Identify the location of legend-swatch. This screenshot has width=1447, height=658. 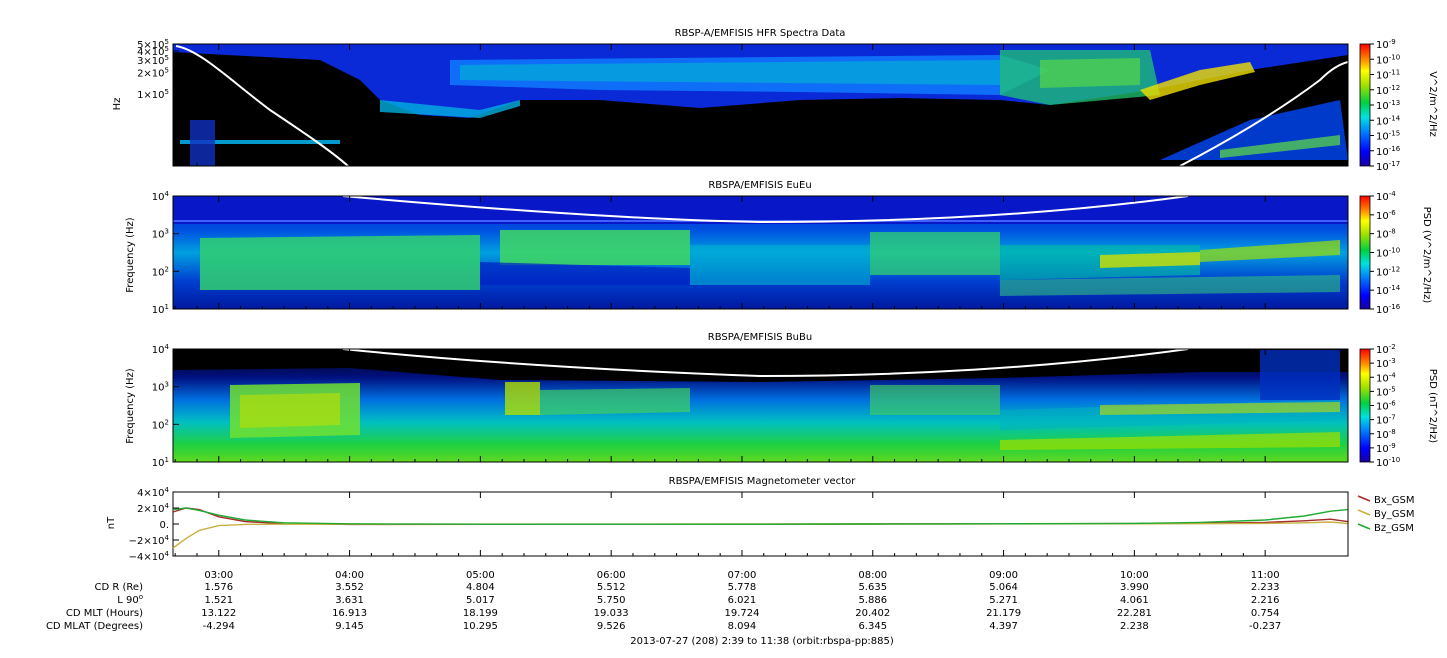
(1364, 526).